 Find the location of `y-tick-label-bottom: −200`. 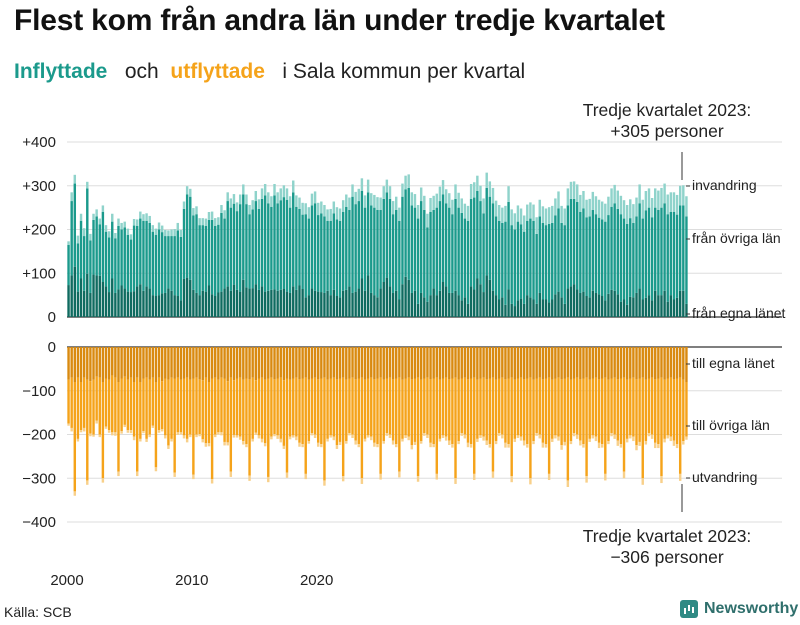

y-tick-label-bottom: −200 is located at coordinates (39, 435).